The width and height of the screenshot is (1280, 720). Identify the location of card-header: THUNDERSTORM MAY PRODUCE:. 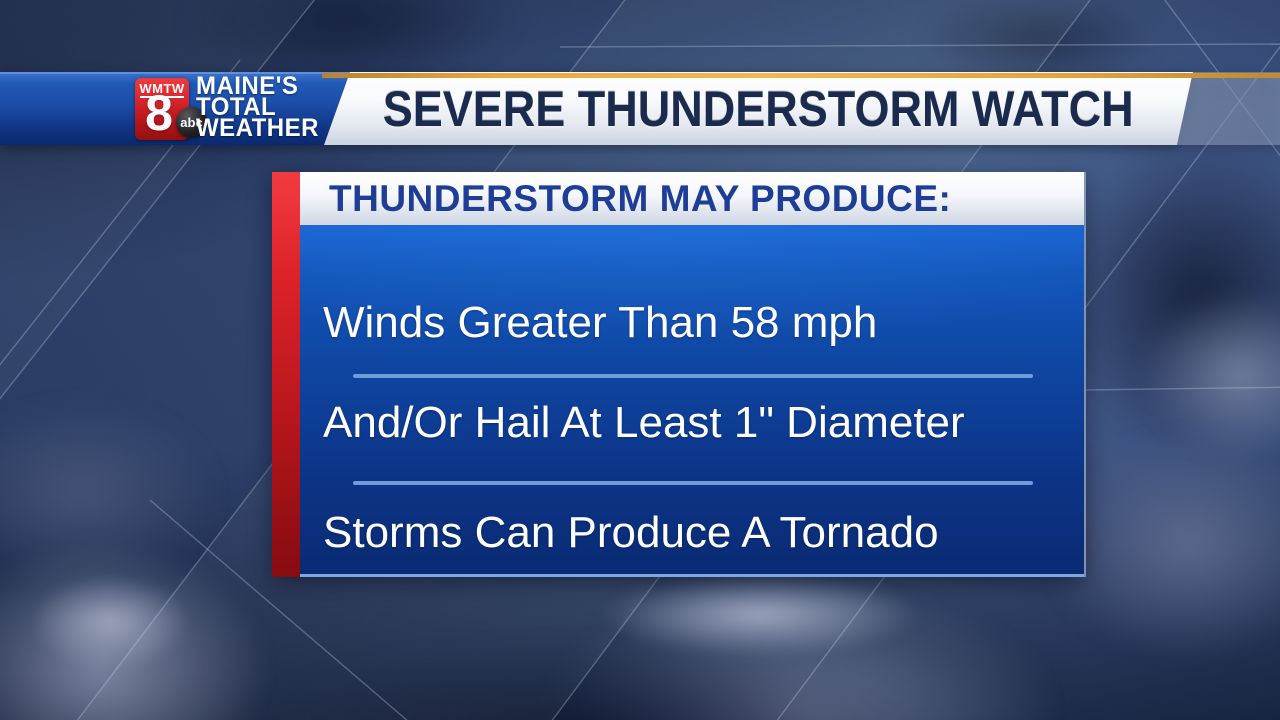
(692, 198).